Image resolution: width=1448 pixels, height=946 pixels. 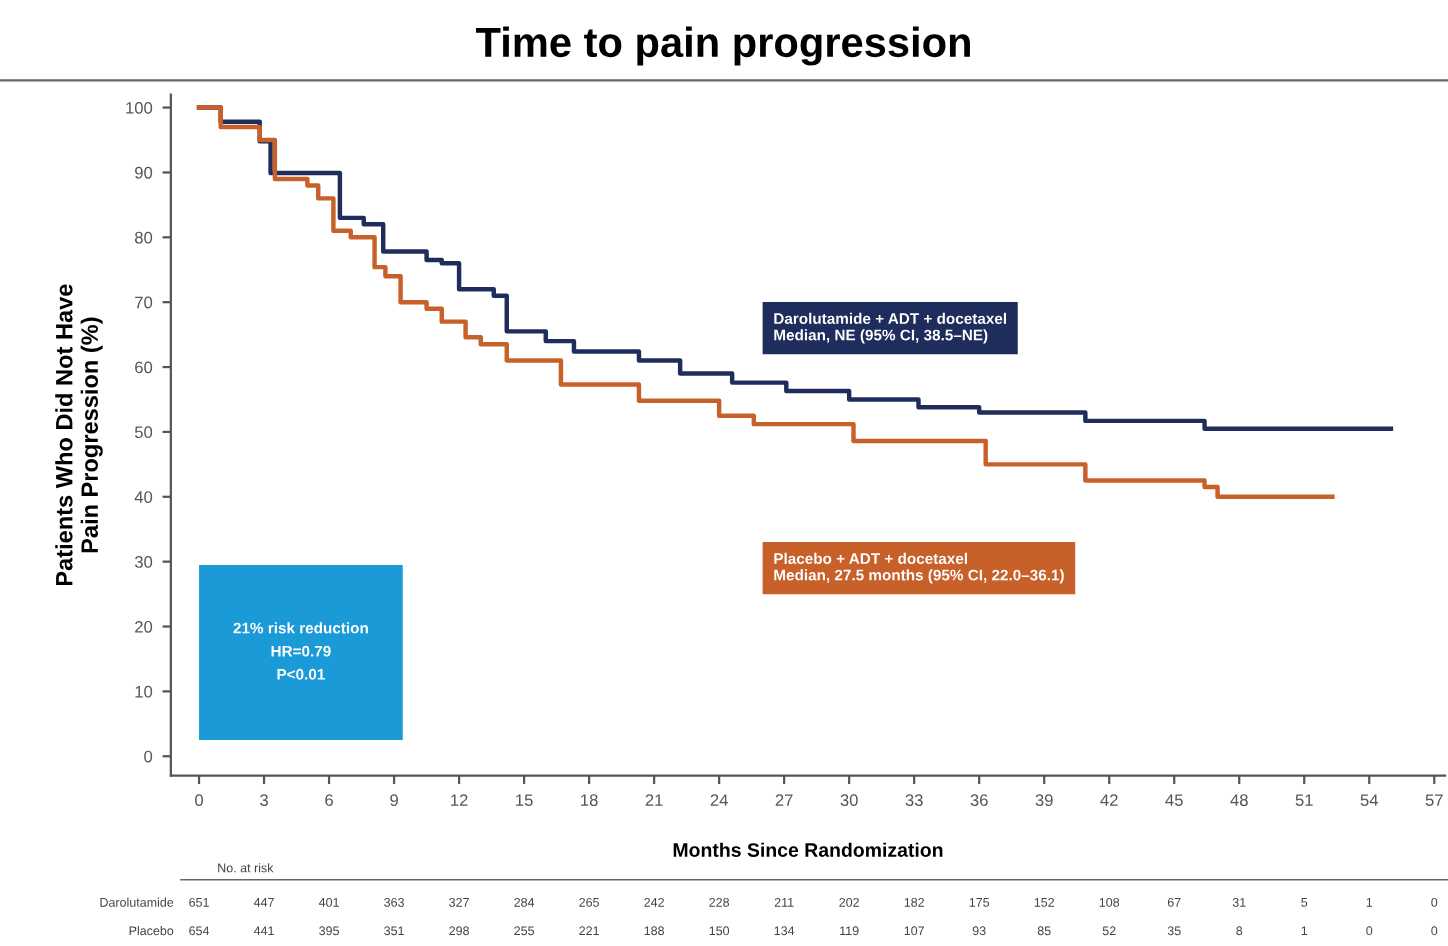 What do you see at coordinates (784, 800) in the screenshot?
I see `x-tick-label: 27` at bounding box center [784, 800].